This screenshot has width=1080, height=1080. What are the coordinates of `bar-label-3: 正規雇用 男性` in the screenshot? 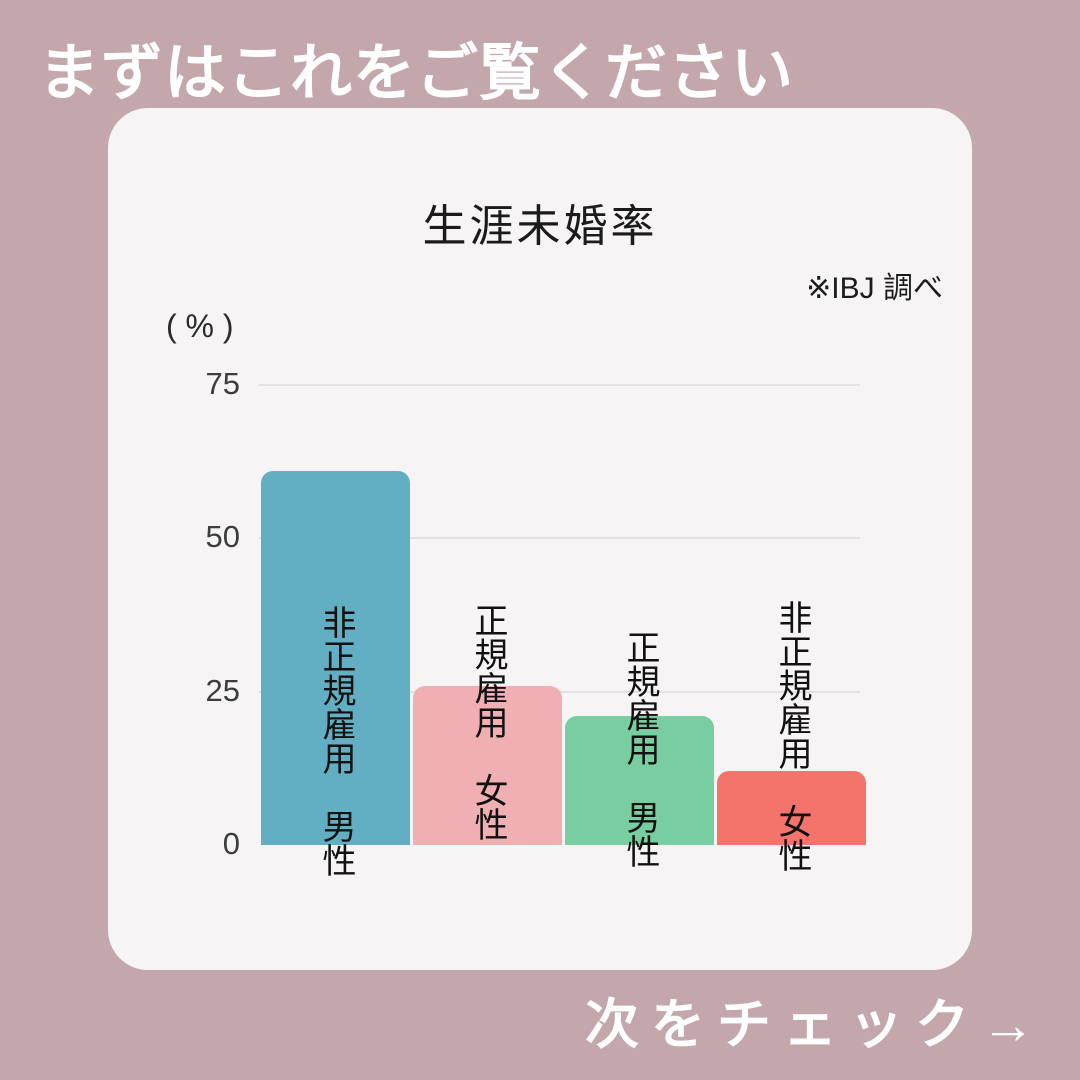 It's located at (640, 749).